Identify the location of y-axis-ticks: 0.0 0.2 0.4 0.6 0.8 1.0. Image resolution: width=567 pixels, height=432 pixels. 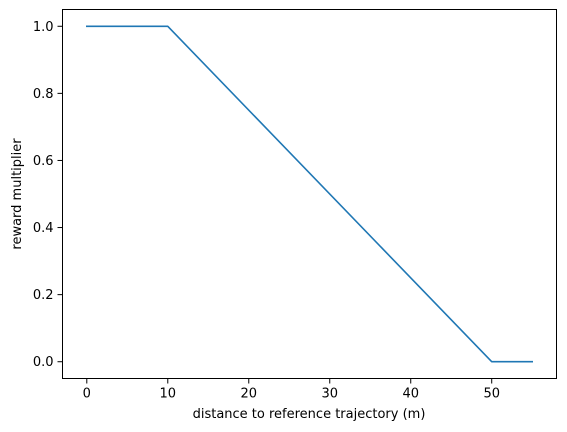
(48, 195).